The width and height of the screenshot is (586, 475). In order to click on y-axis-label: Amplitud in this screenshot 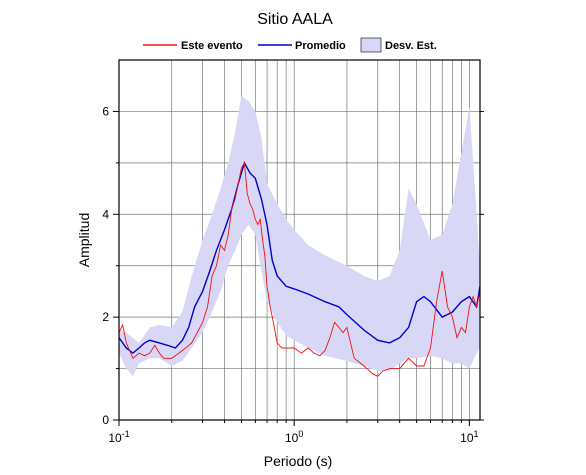, I will do `click(84, 240)`.